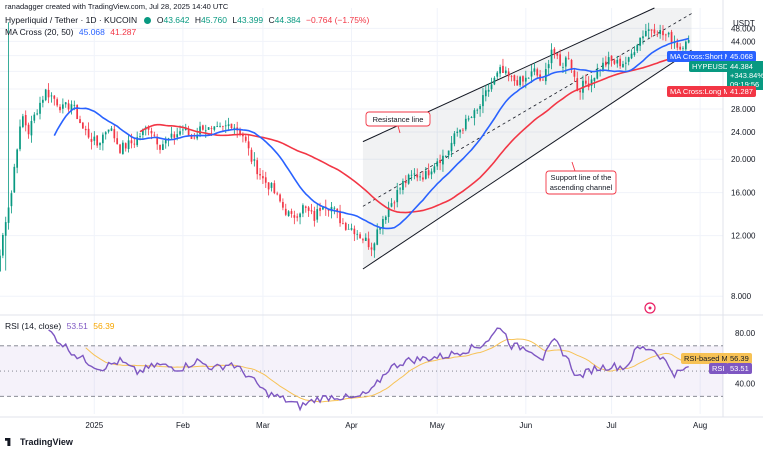 This screenshot has height=449, width=763. Describe the element at coordinates (399, 129) in the screenshot. I see `resistance-callout-pointer` at that location.